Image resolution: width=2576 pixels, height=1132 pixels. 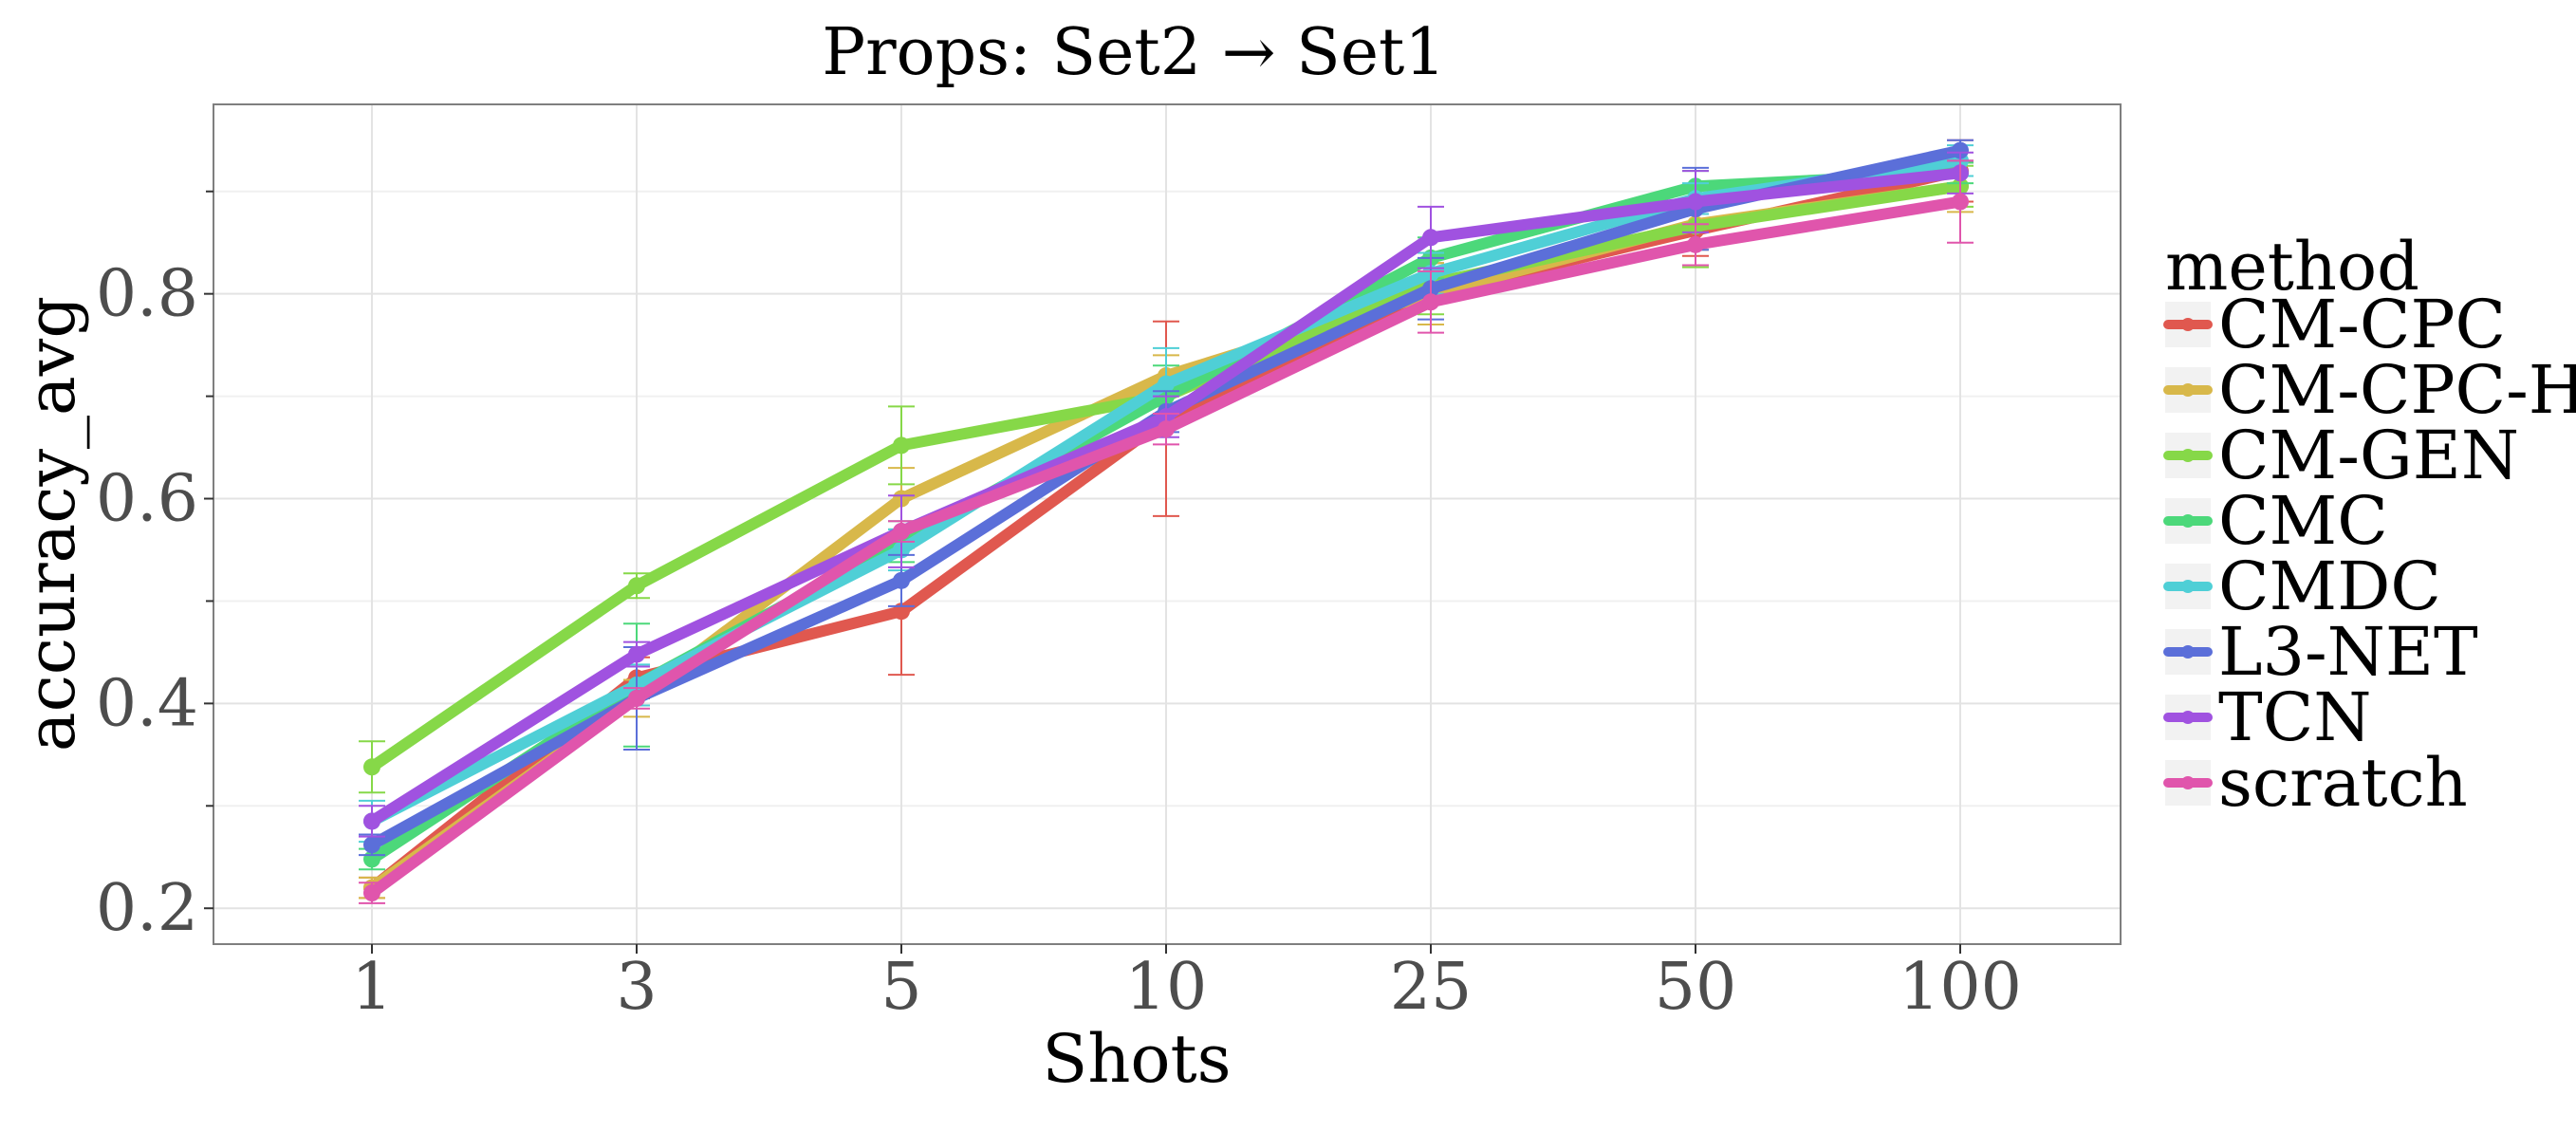 What do you see at coordinates (636, 987) in the screenshot?
I see `x-tick-label: 3` at bounding box center [636, 987].